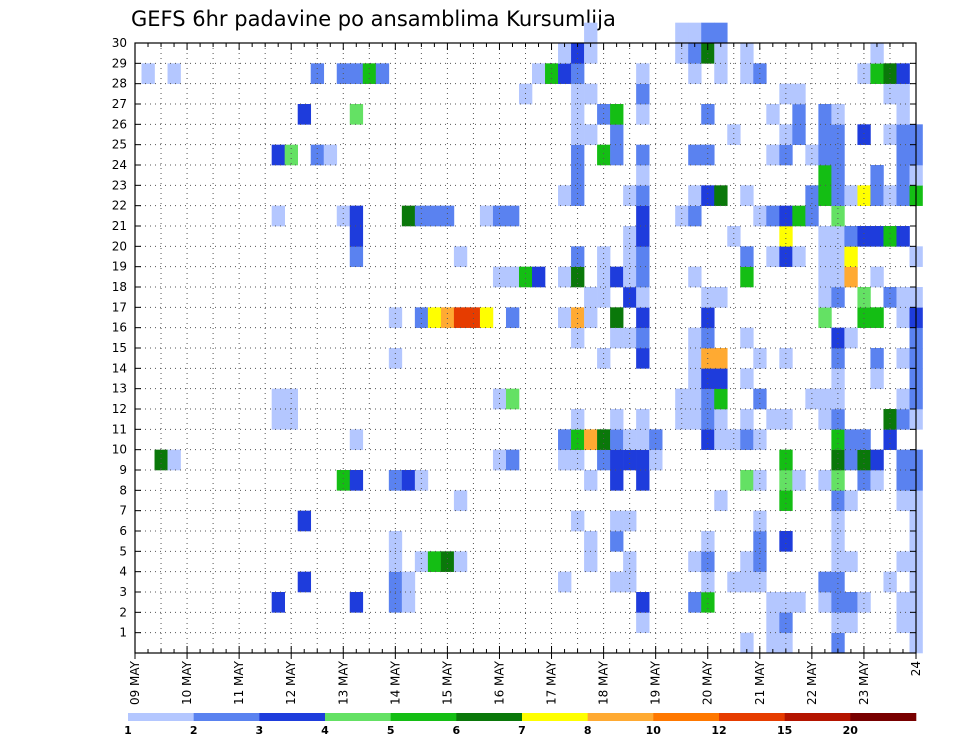 The width and height of the screenshot is (960, 742). I want to click on y-tick-label: 1, so click(123, 633).